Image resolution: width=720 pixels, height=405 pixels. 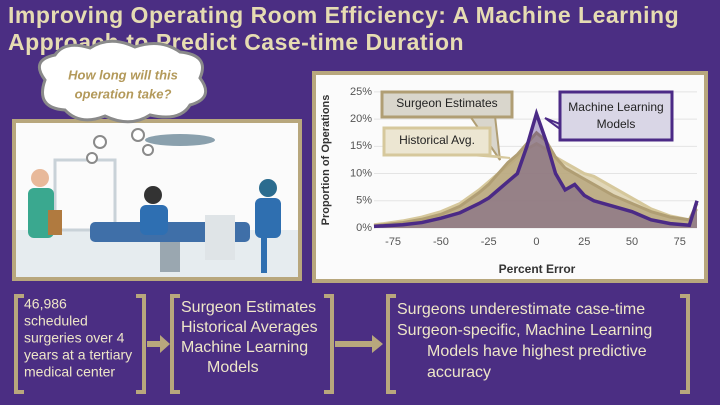 What do you see at coordinates (446, 103) in the screenshot?
I see `legend-label: Surgeon Estimates` at bounding box center [446, 103].